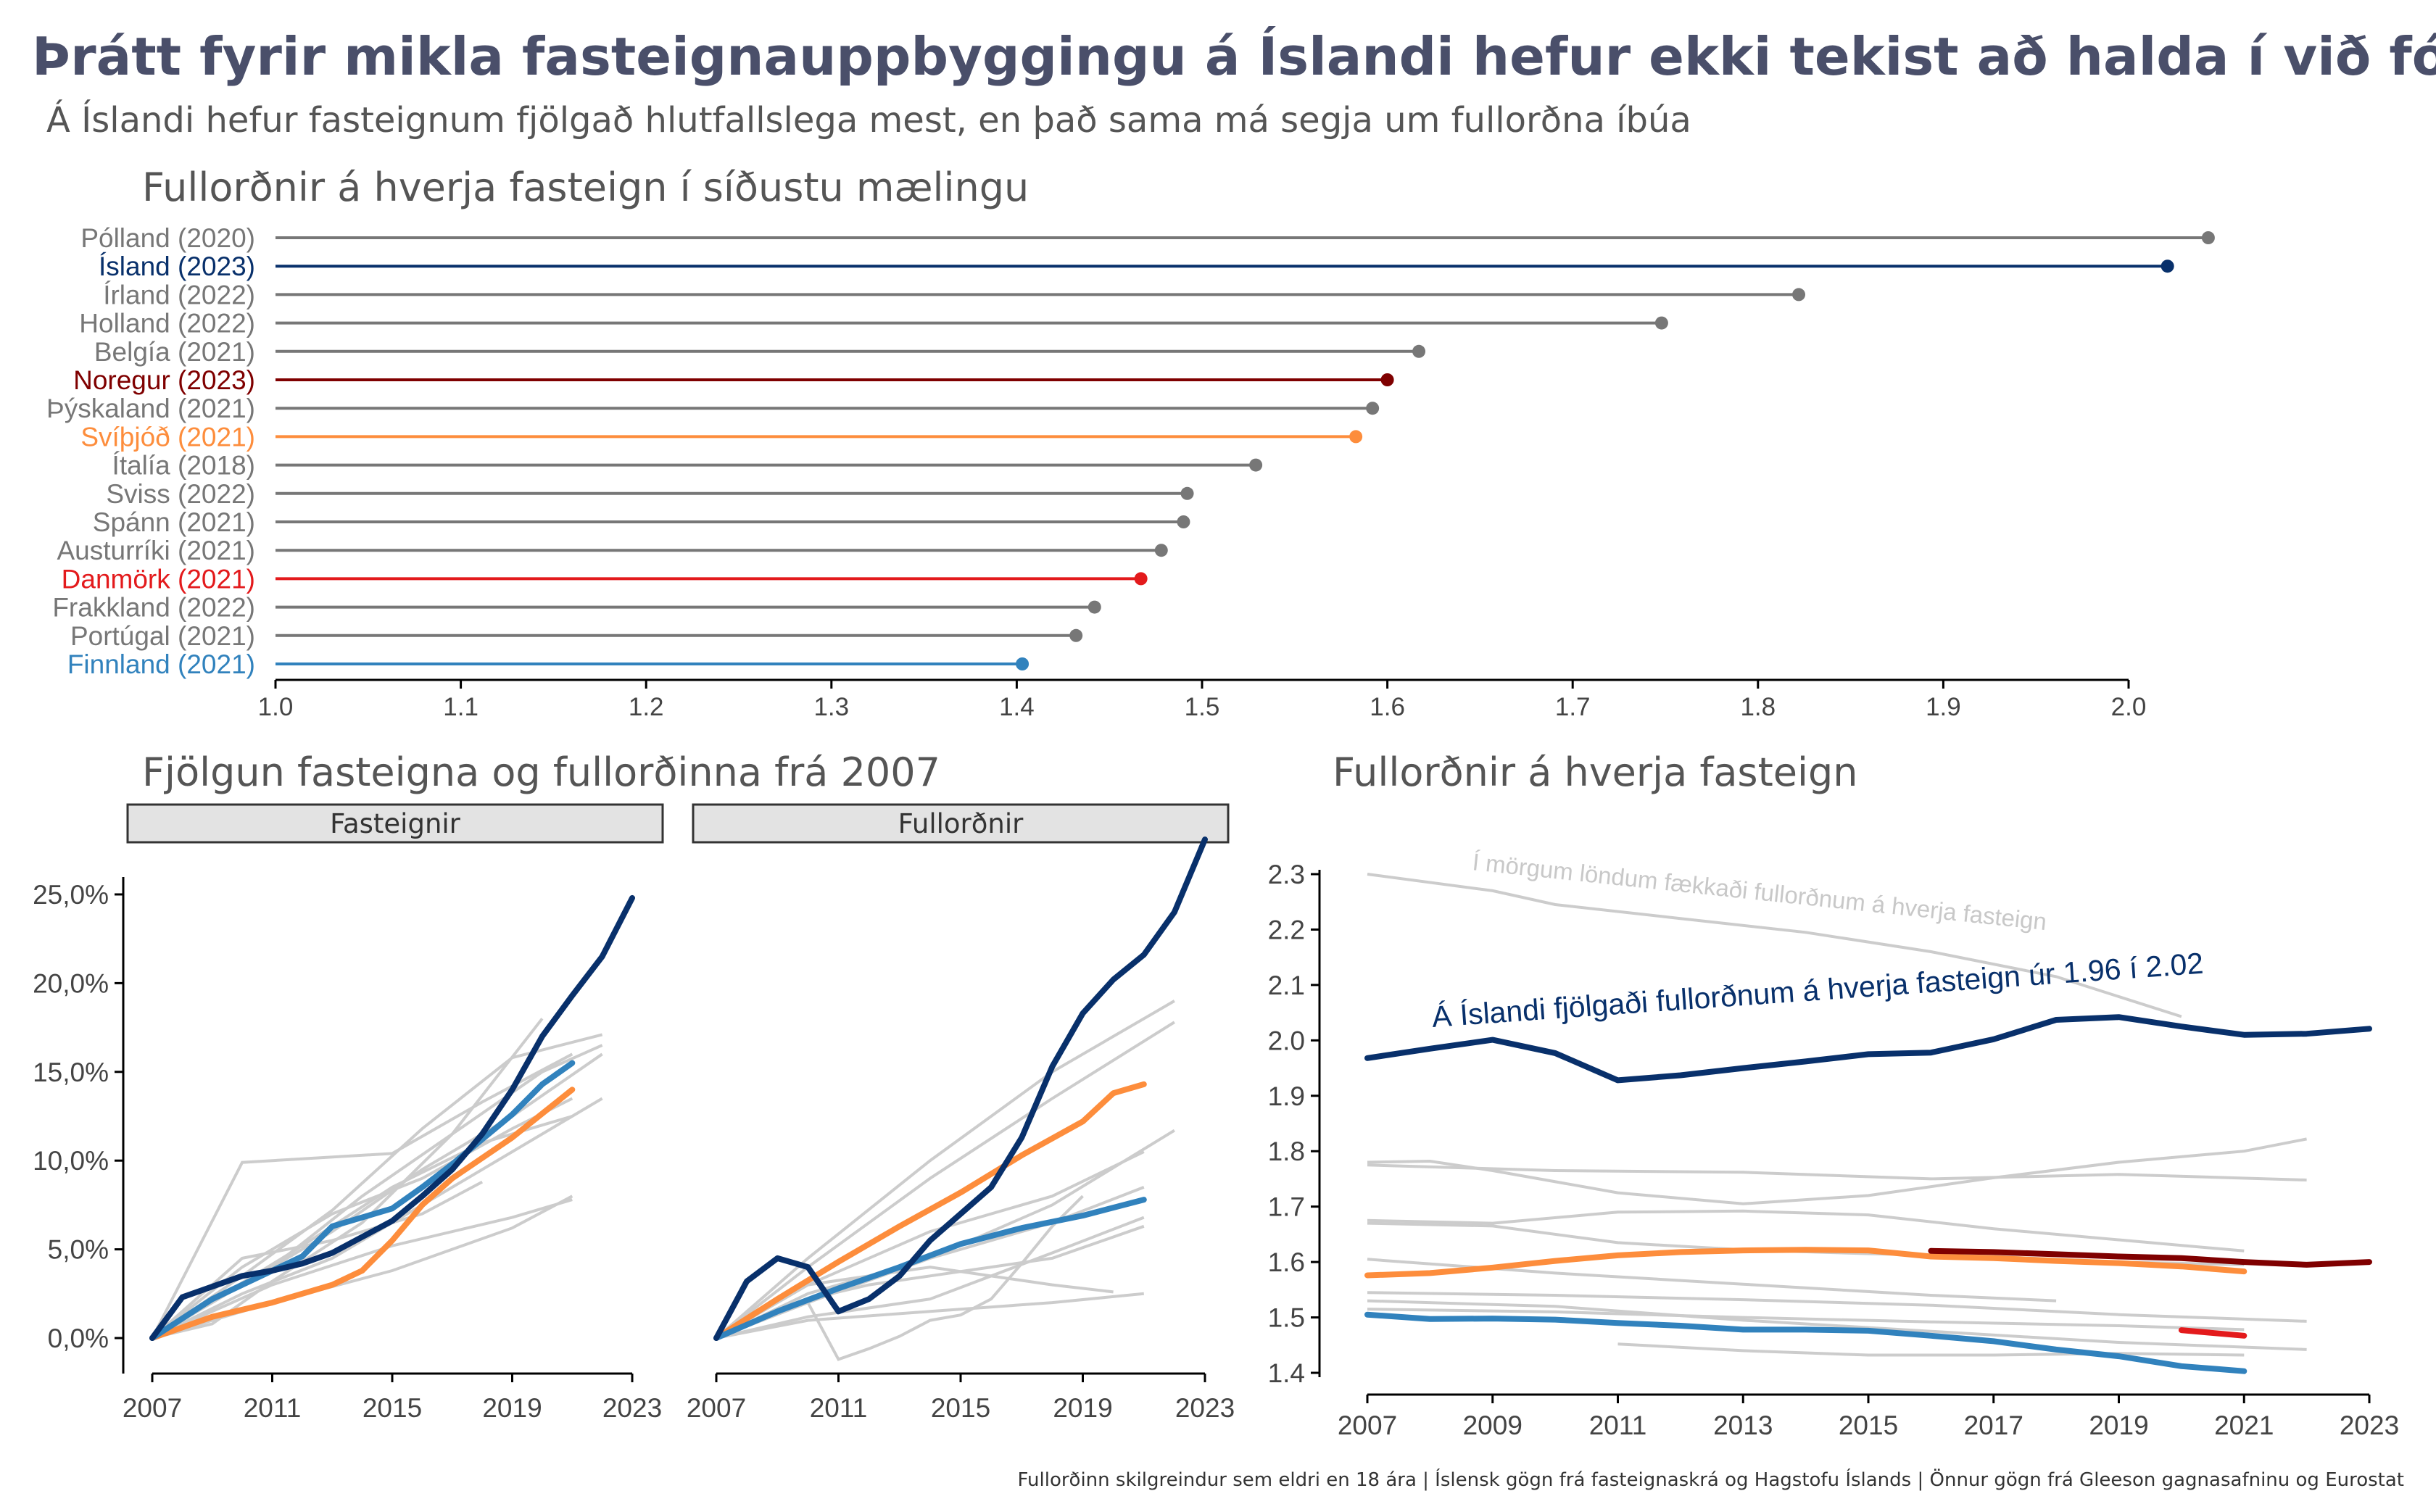 The height and width of the screenshot is (1512, 2436). What do you see at coordinates (71, 983) in the screenshot?
I see `y-tick-label: 20,0%` at bounding box center [71, 983].